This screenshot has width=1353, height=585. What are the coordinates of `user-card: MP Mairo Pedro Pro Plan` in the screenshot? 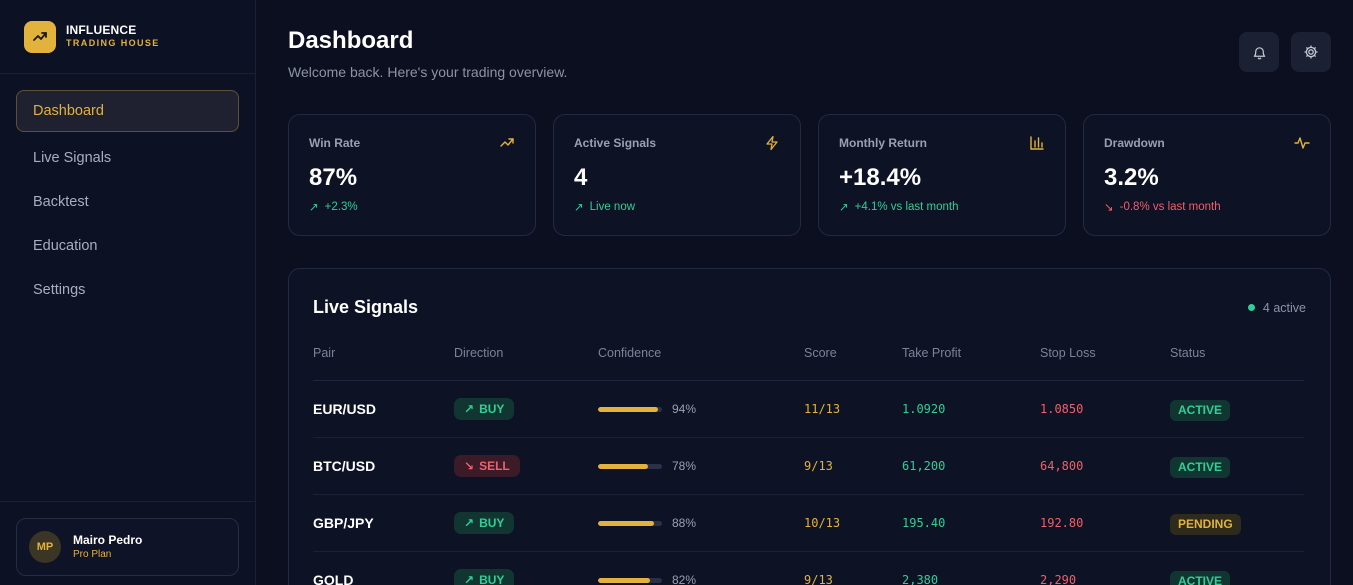 It's located at (127, 547).